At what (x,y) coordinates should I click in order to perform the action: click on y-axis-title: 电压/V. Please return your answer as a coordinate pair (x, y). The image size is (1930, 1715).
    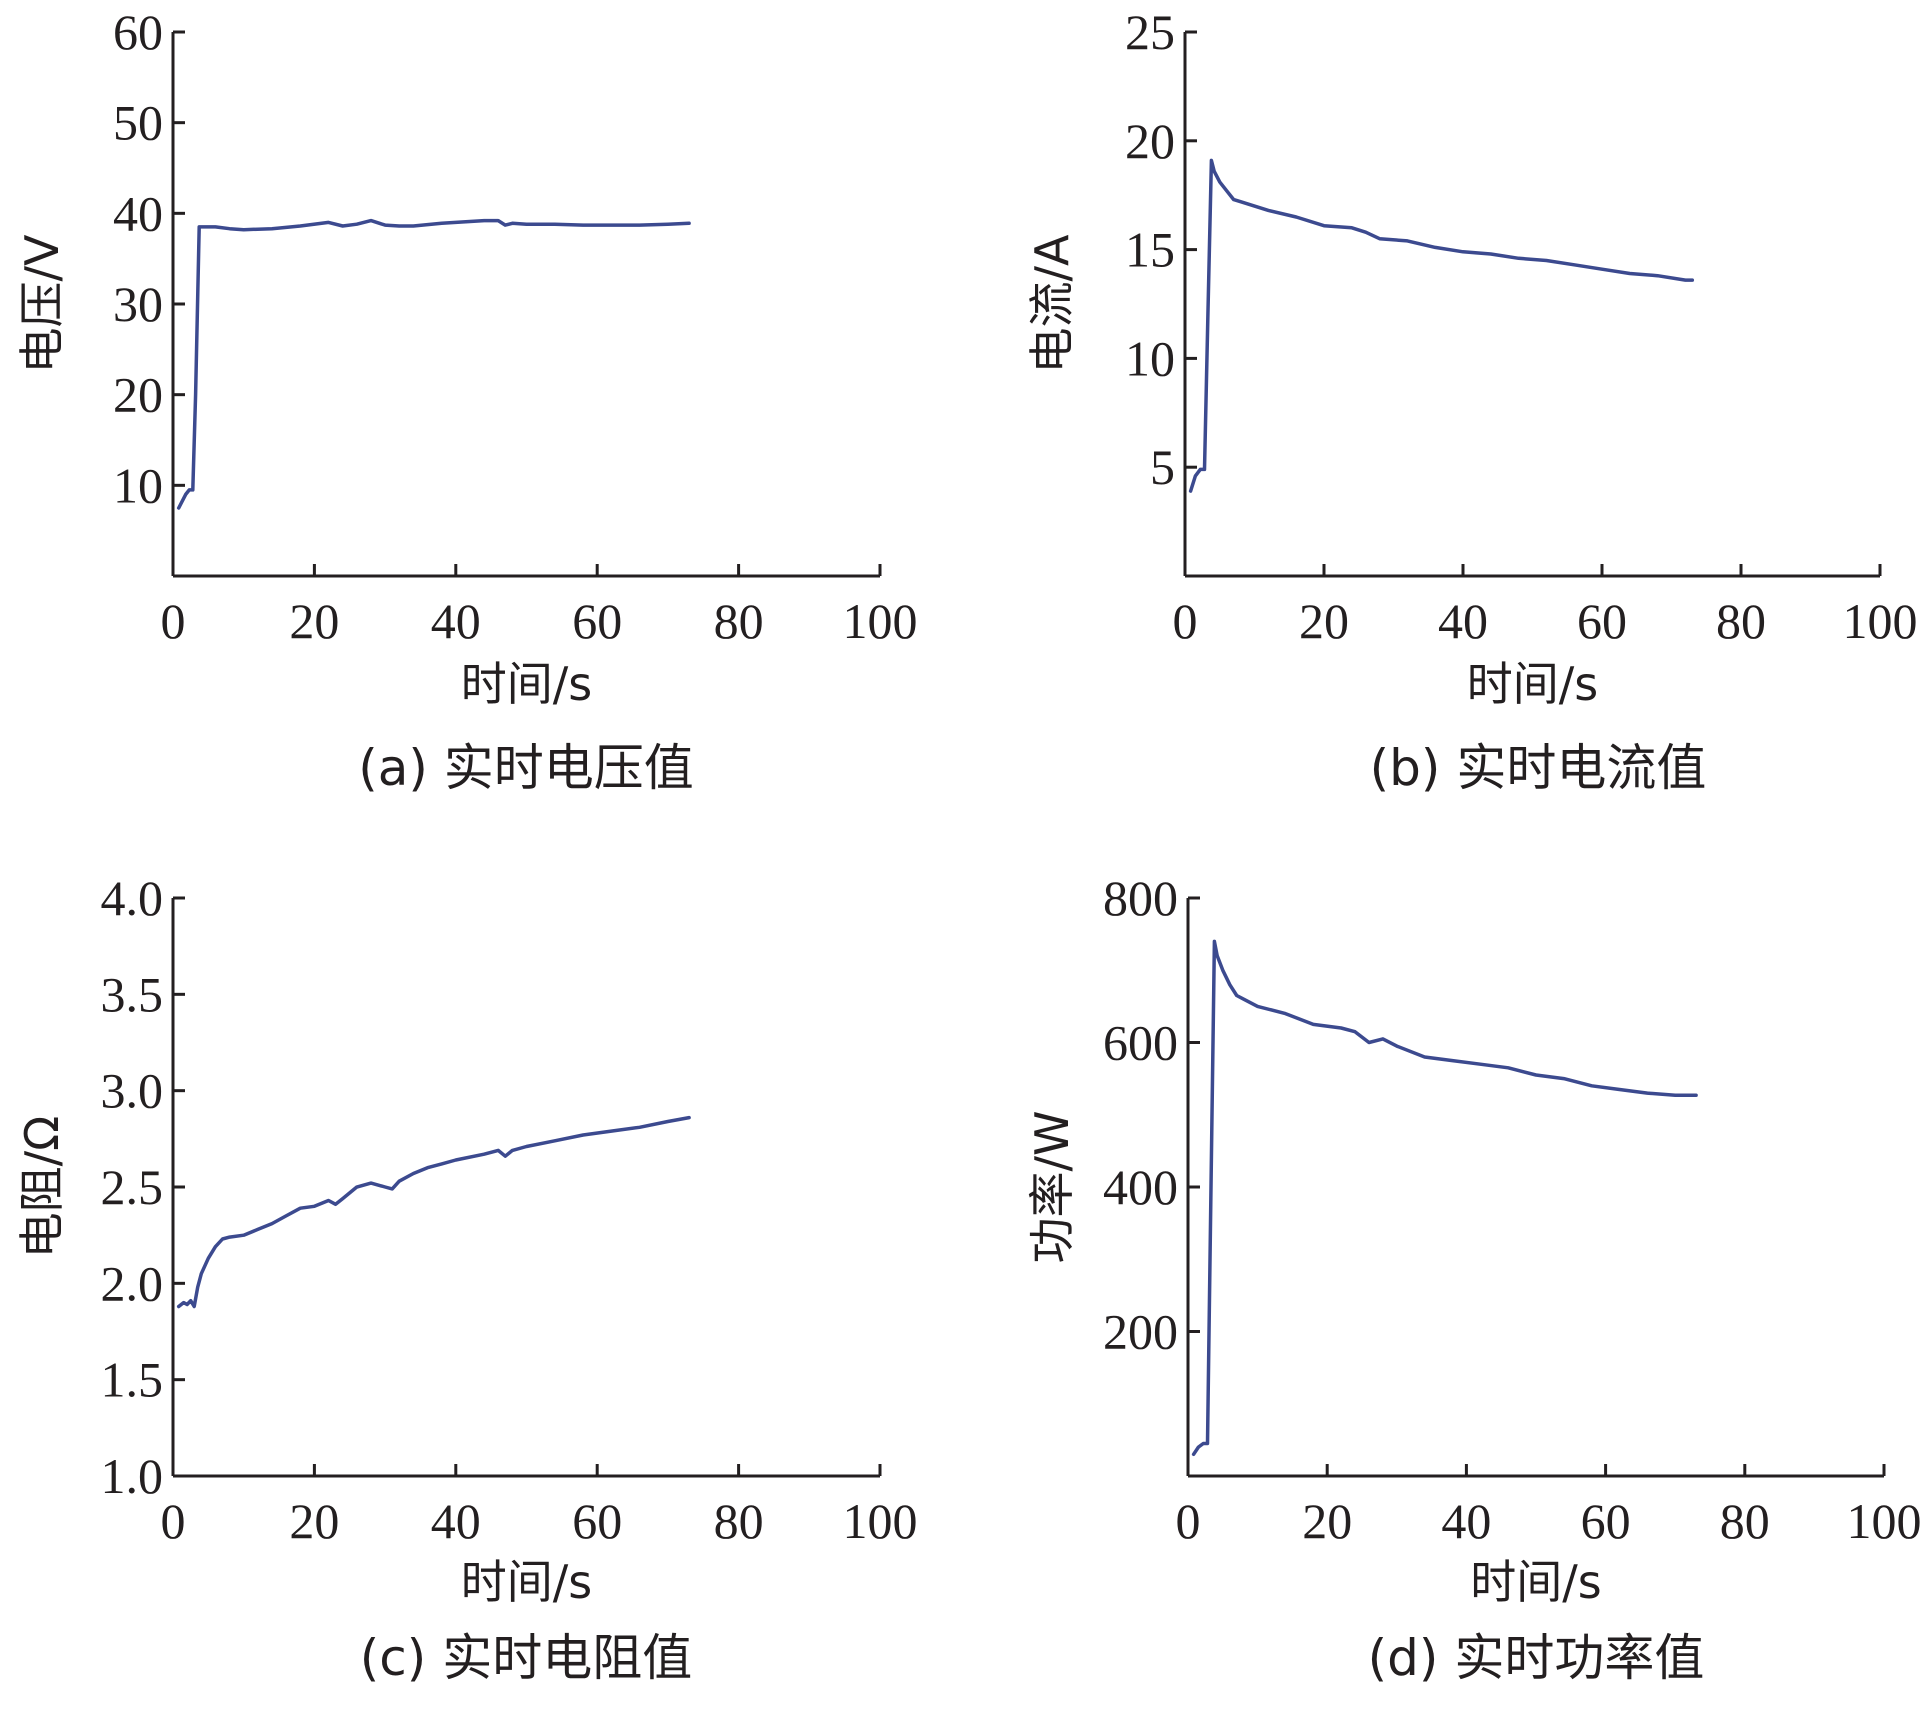
    Looking at the image, I should click on (42, 303).